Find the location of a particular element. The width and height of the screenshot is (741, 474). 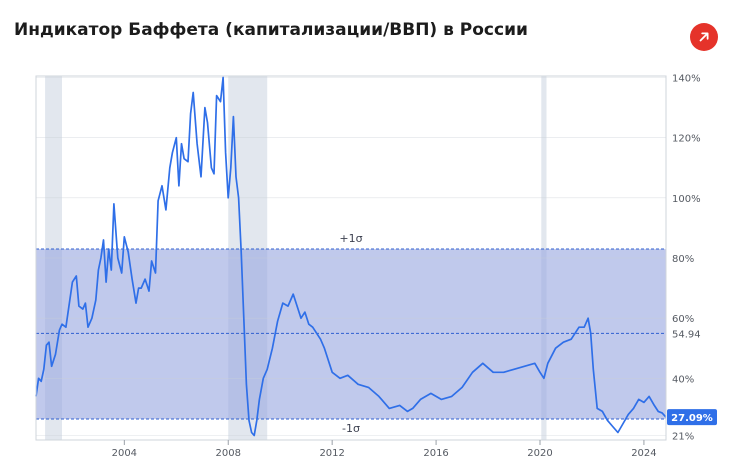

open-chart-button is located at coordinates (704, 37).